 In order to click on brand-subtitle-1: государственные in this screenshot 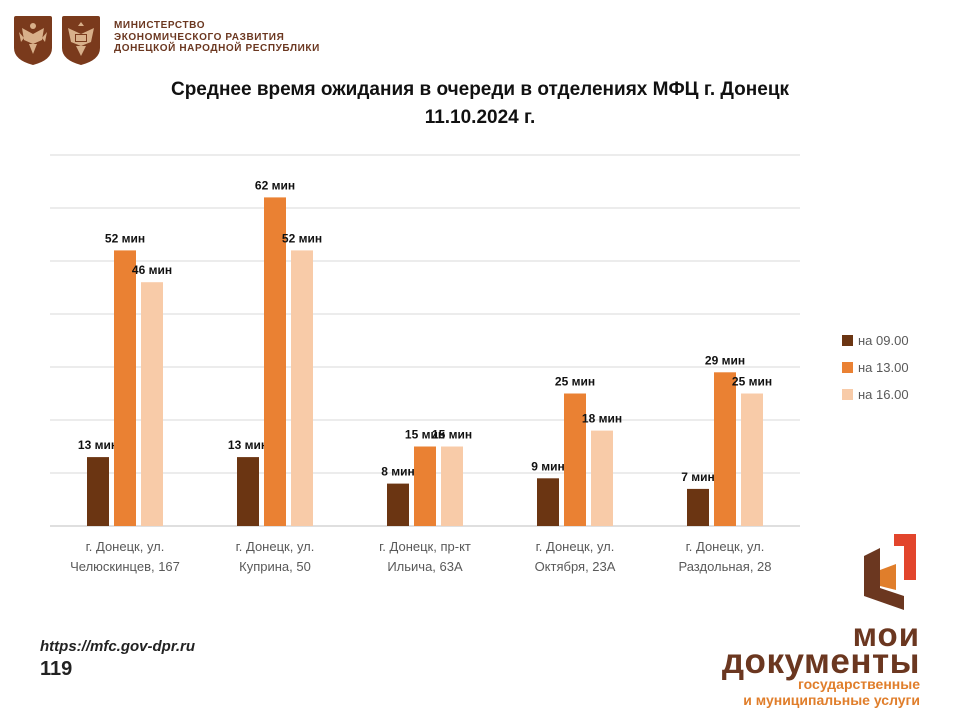, I will do `click(859, 684)`.